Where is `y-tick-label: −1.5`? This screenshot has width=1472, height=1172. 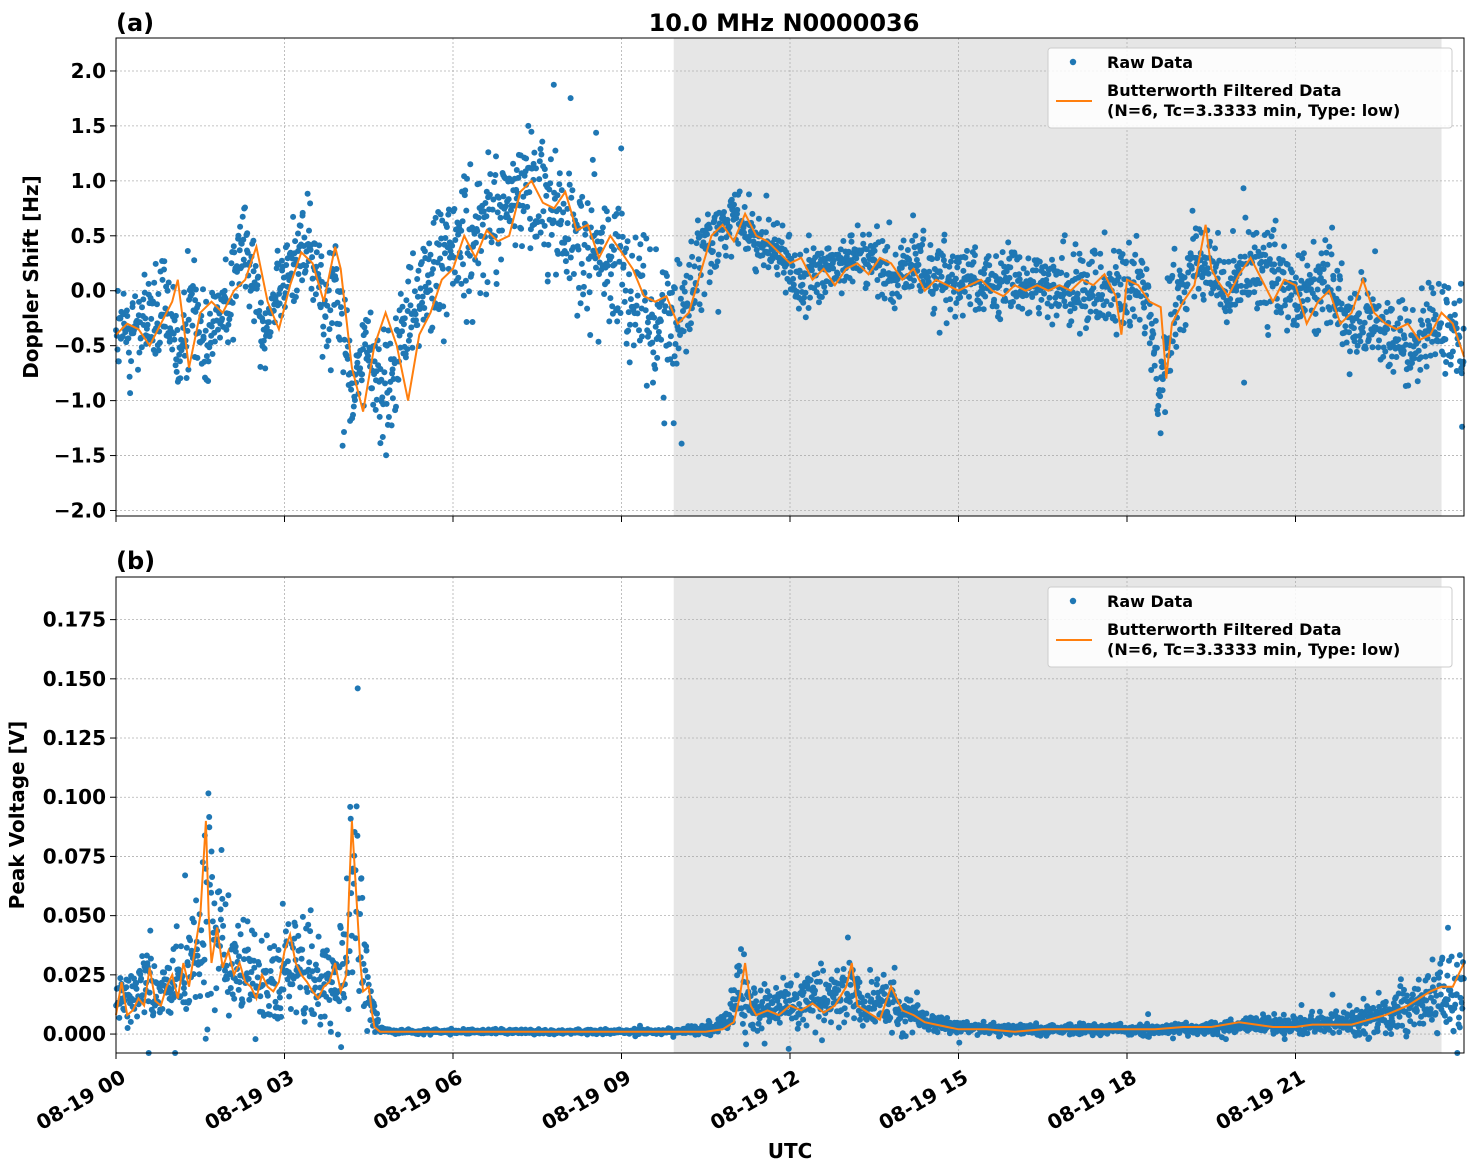 y-tick-label: −1.5 is located at coordinates (80, 456).